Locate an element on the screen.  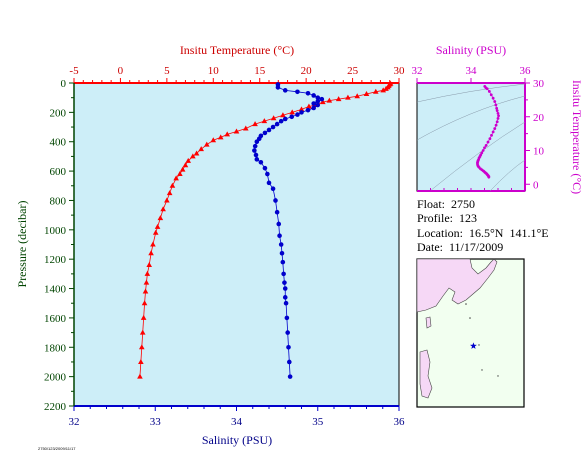
ts-temperature-axis-title: Insitu Temperature (°C) is located at coordinates (577, 137).